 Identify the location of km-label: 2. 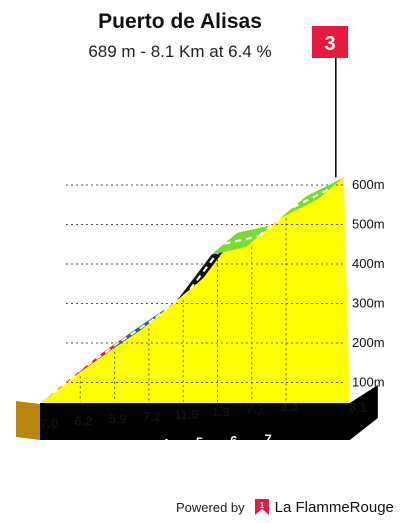
(96, 446).